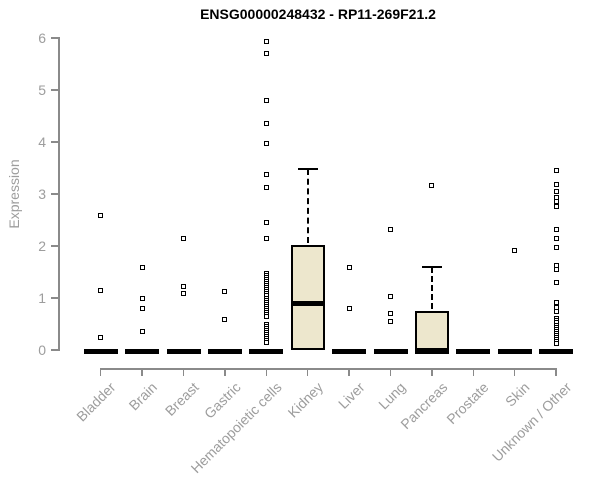 The width and height of the screenshot is (600, 500). I want to click on y-tick-label: 6, so click(42, 38).